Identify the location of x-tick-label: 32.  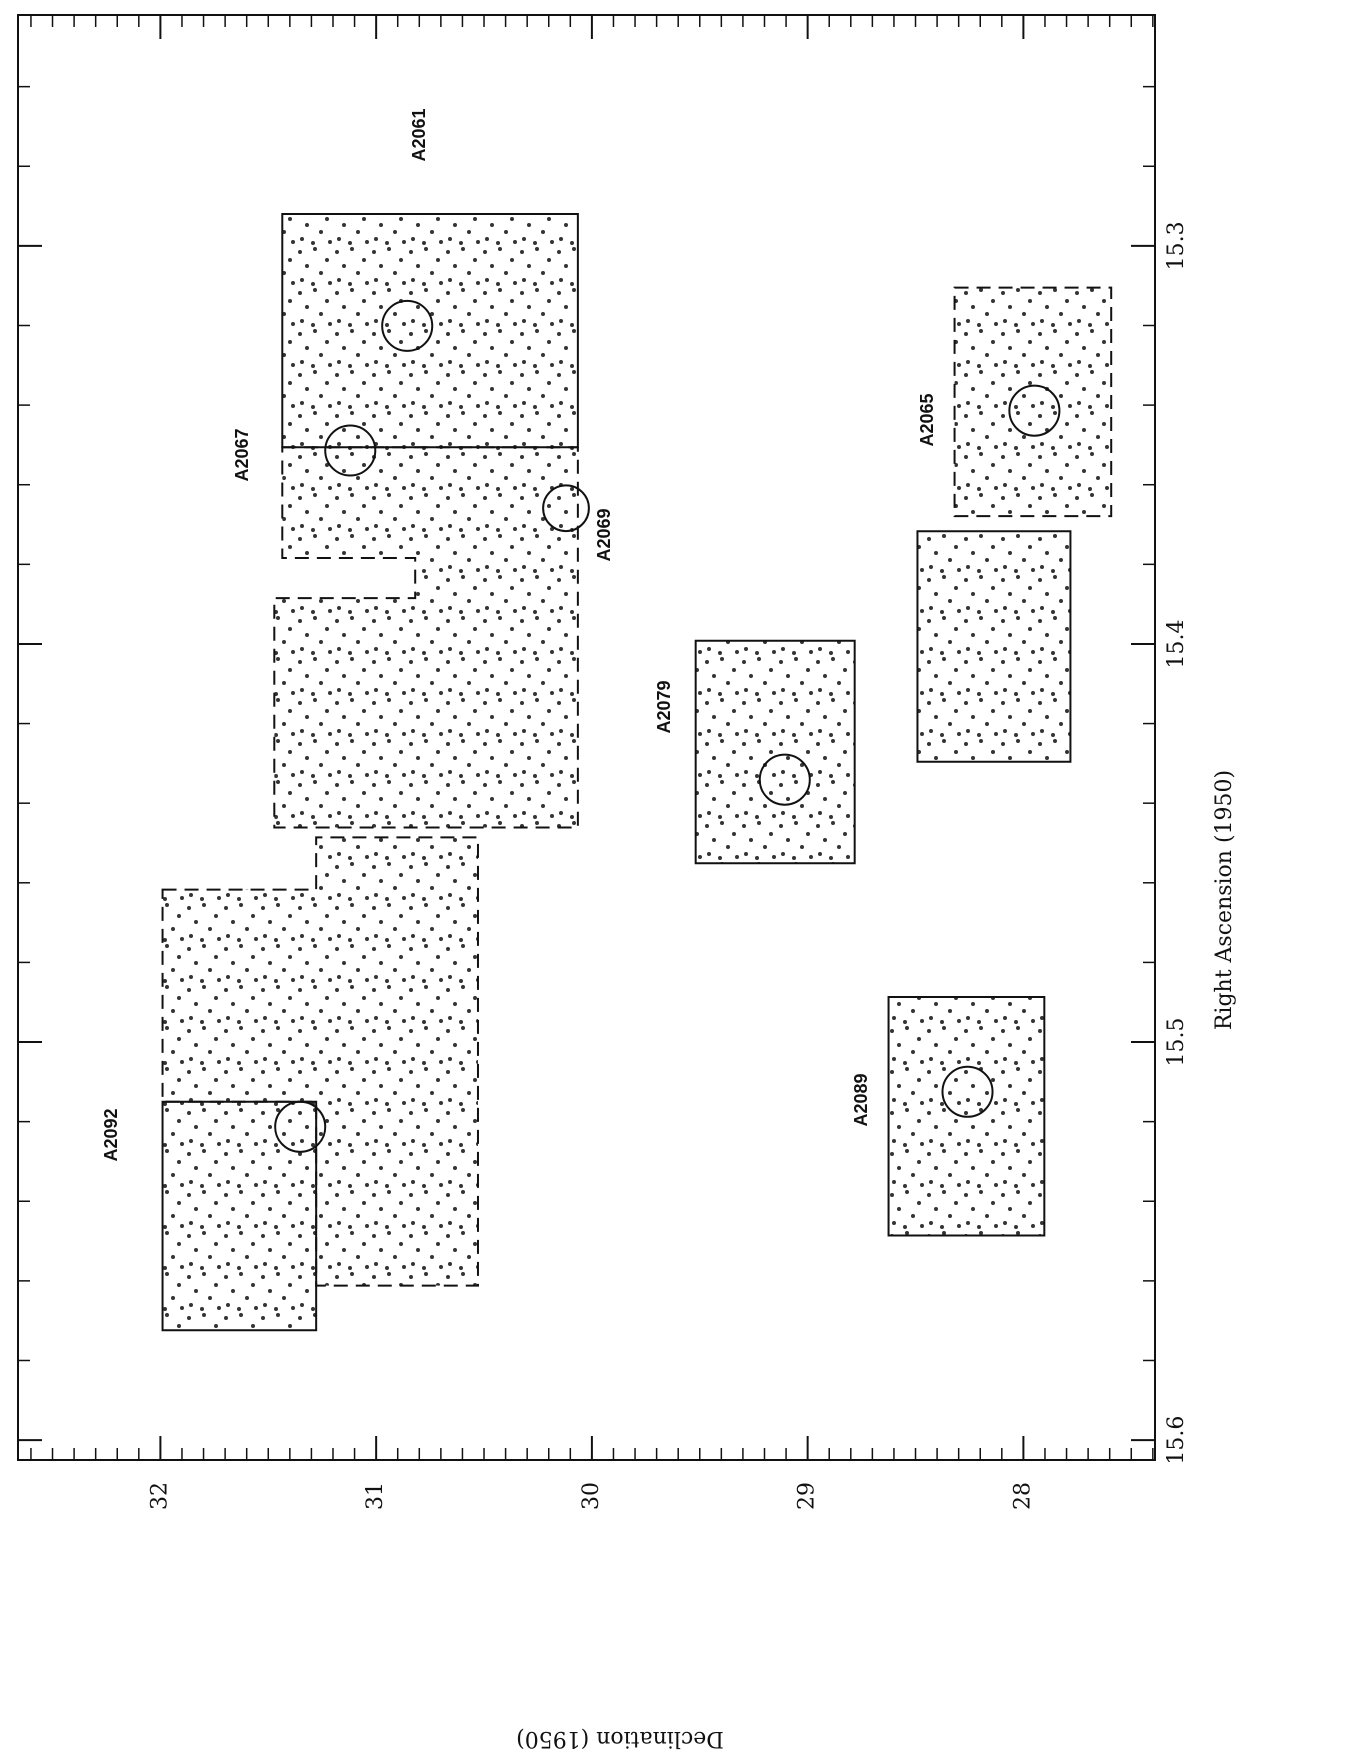
(159, 1496).